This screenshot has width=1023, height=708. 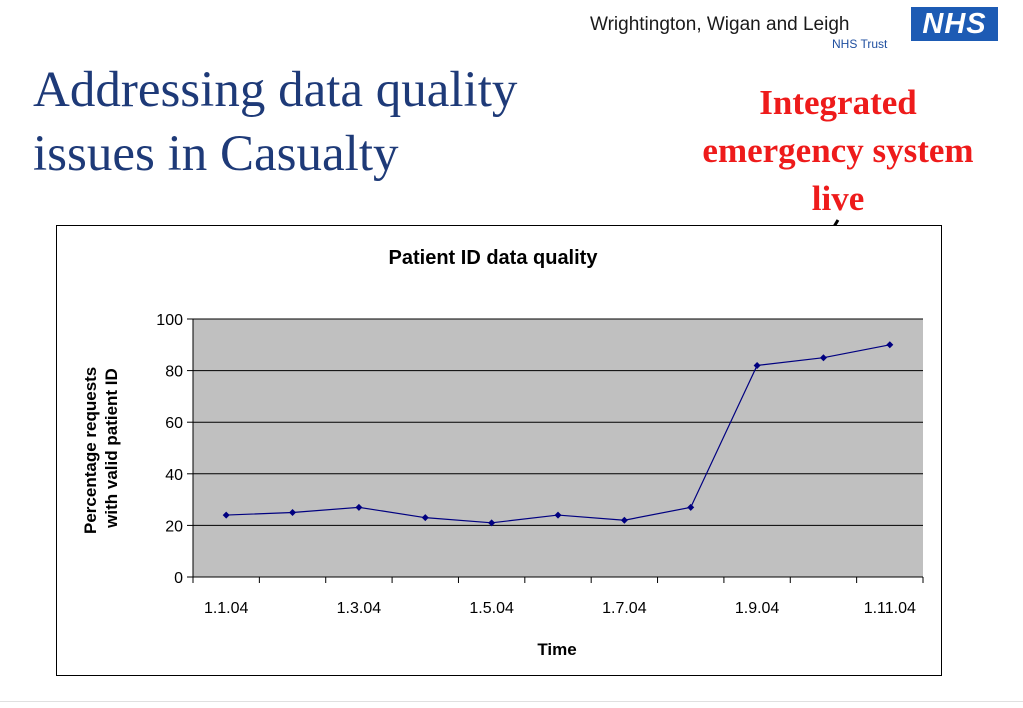 I want to click on nhs-logo: NHS, so click(x=954, y=24).